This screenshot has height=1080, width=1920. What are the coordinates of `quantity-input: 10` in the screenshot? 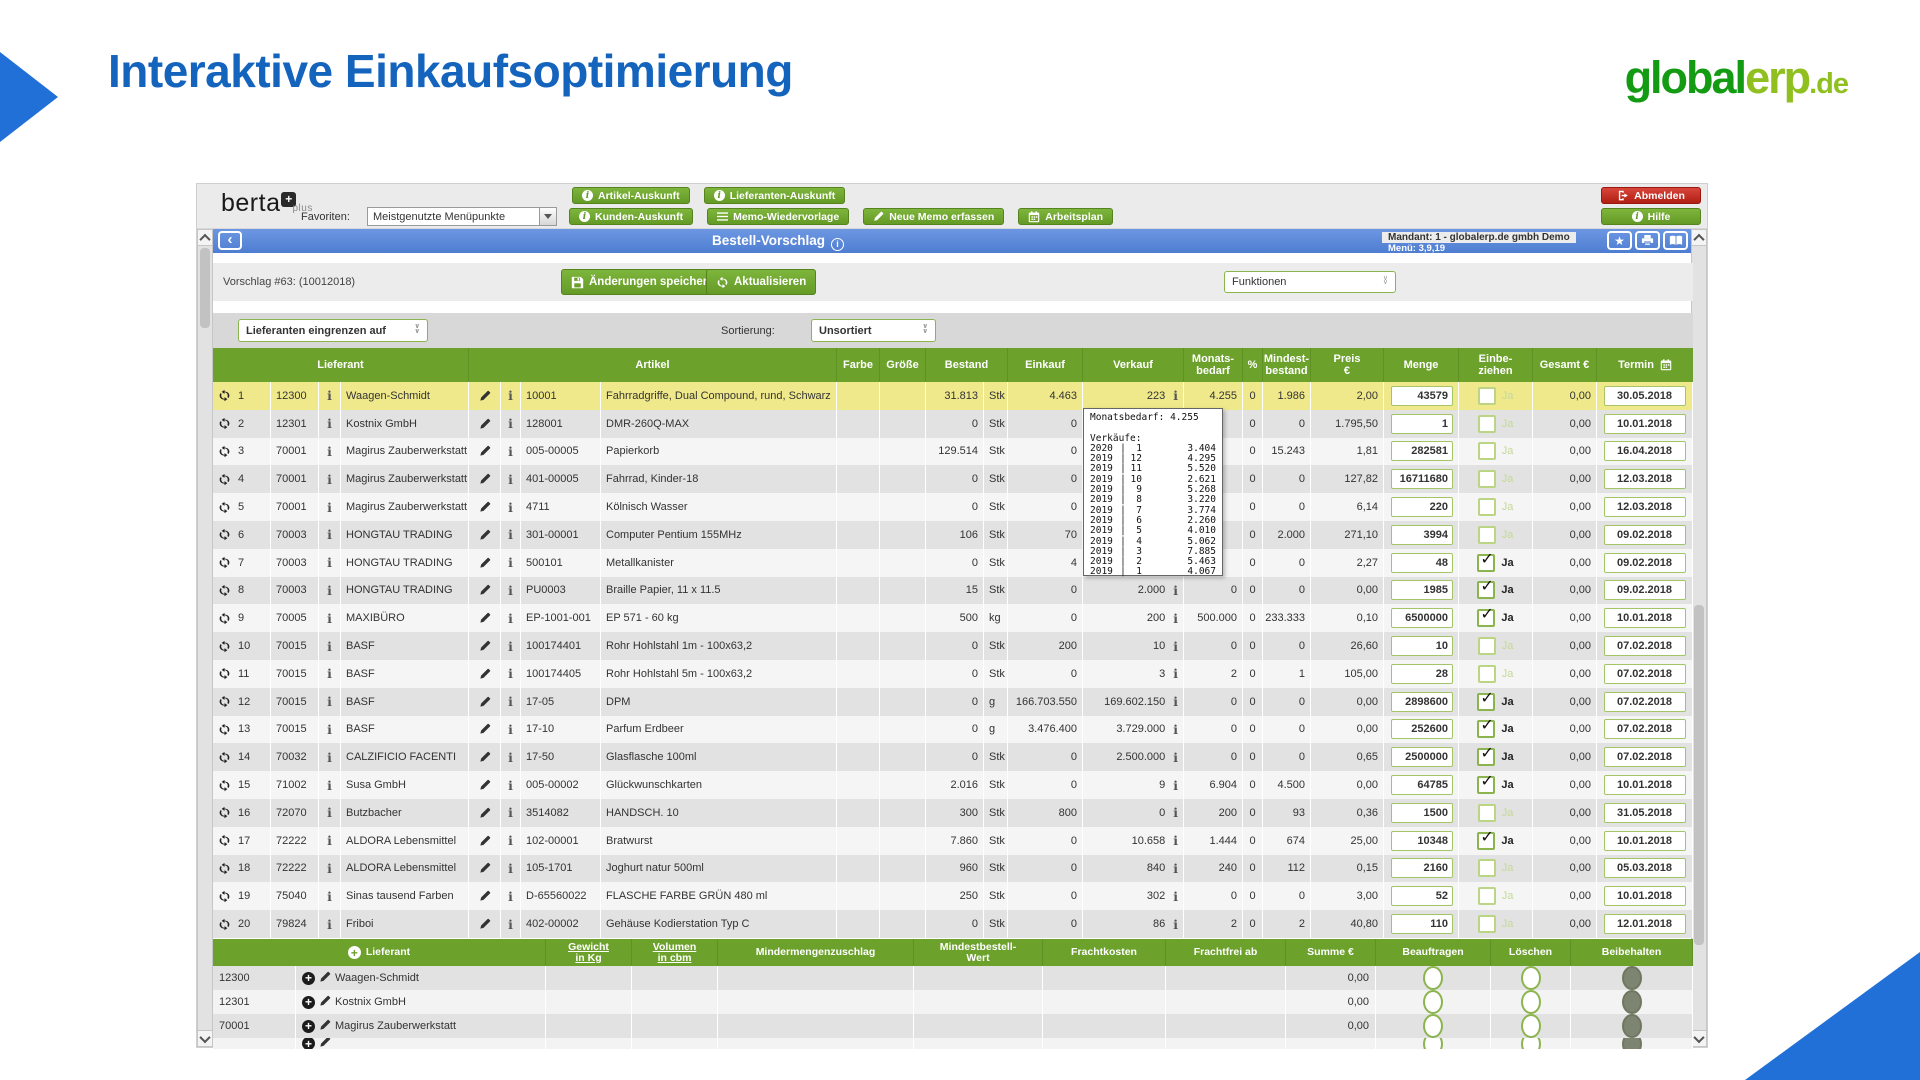 It's located at (1422, 646).